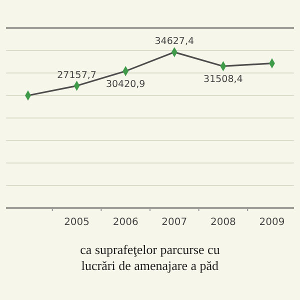  Describe the element at coordinates (150, 257) in the screenshot. I see `text: ca suprafeţelor parcurse cu lucrări de amenajare a păd` at that location.